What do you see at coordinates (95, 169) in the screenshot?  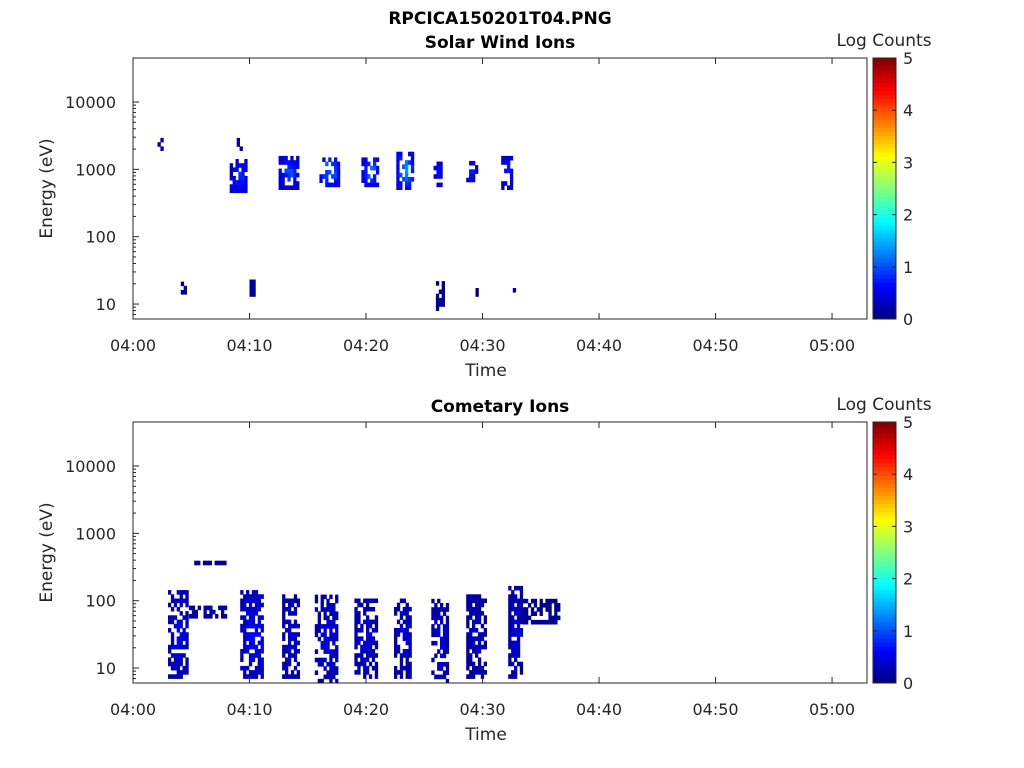 I see `y-tick-label: 1000` at bounding box center [95, 169].